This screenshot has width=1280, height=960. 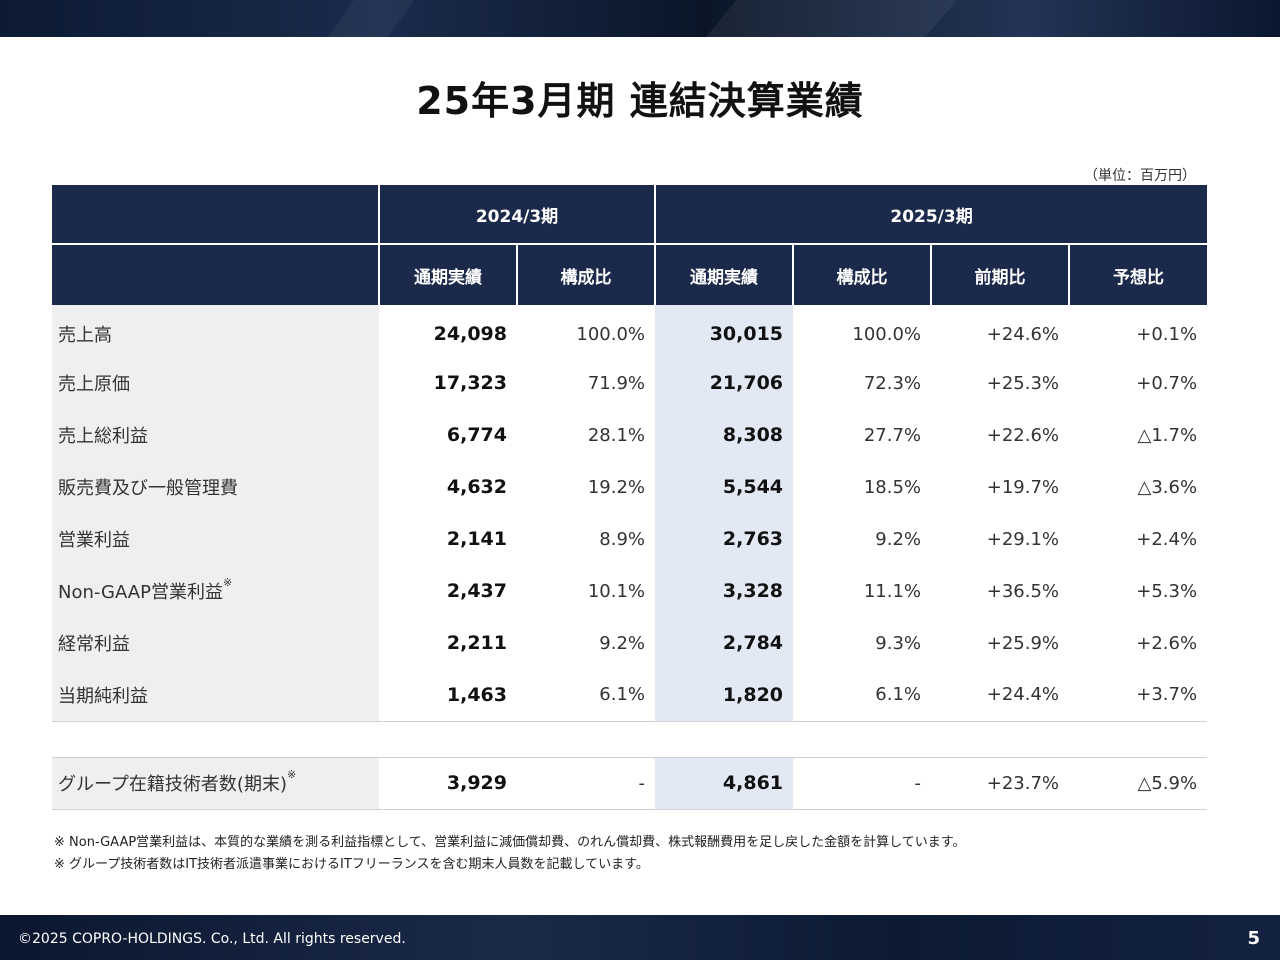 I want to click on vs-forecast: △3.6%, so click(x=1167, y=487).